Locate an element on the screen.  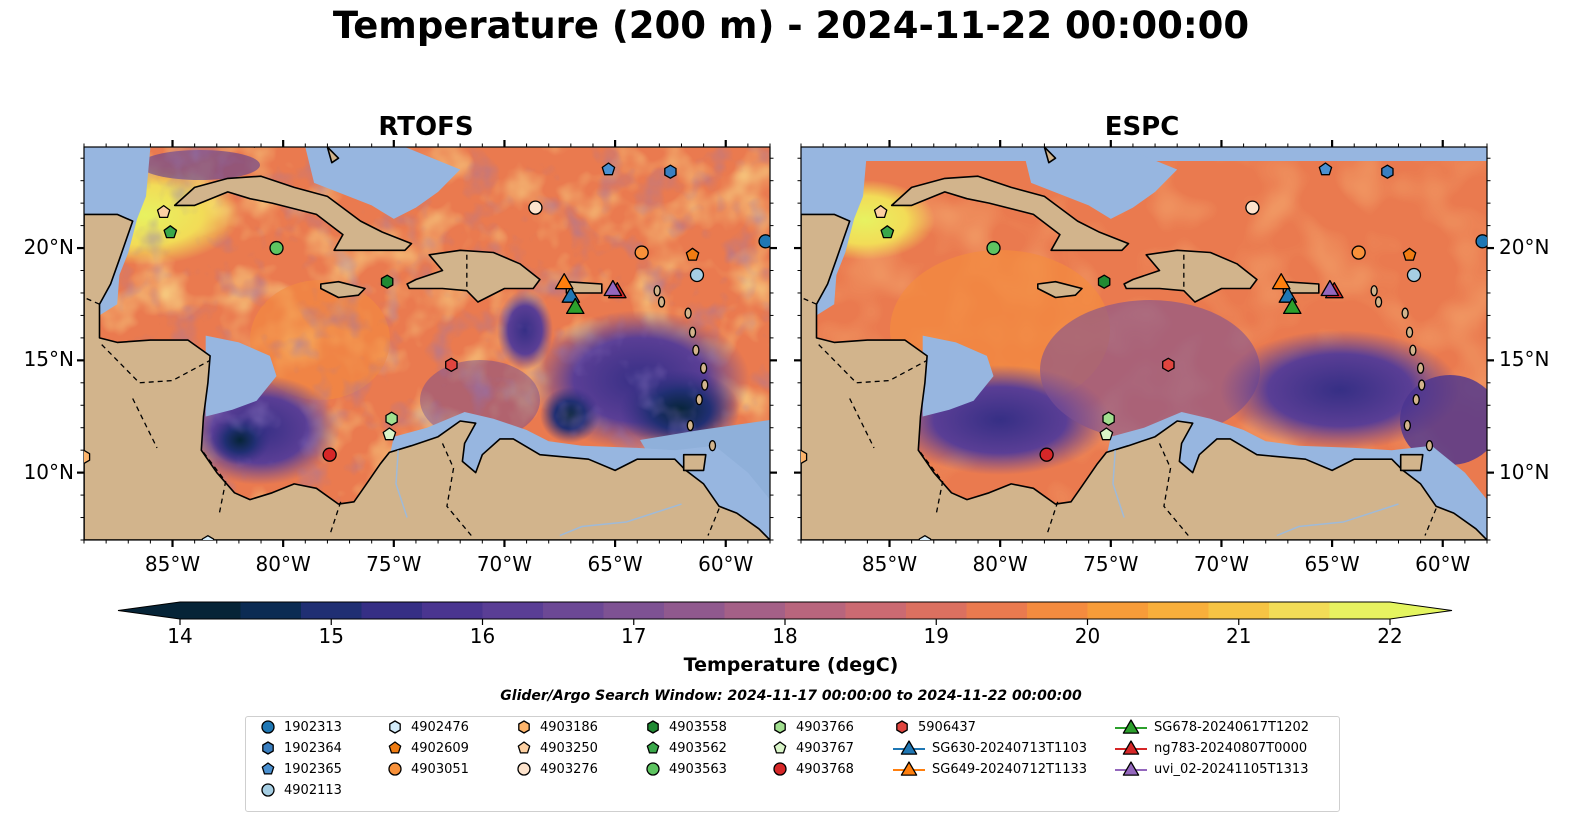
colorbar-extend-high is located at coordinates (1421, 610).